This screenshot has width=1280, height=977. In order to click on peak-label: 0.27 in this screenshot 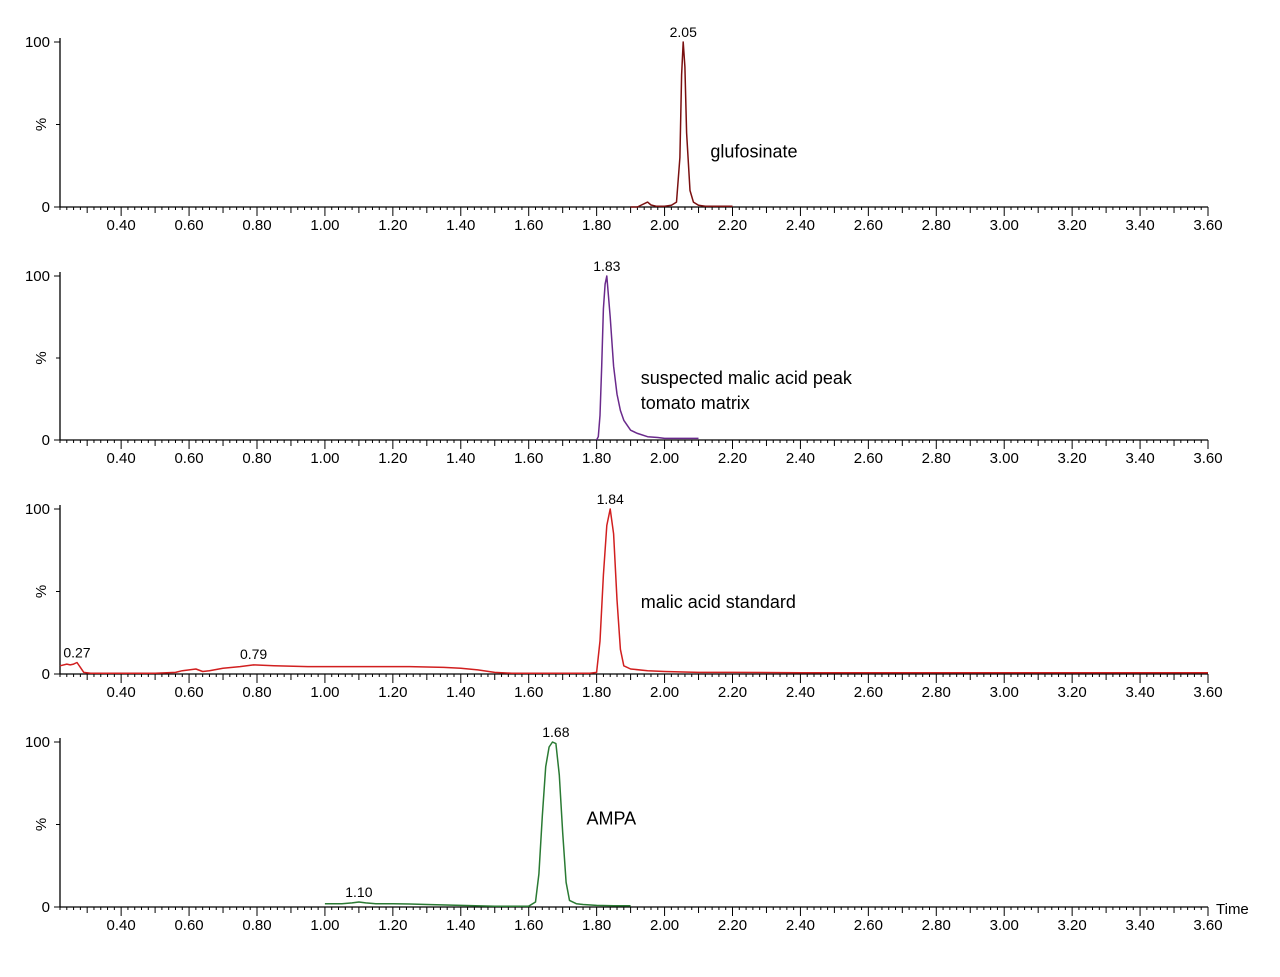, I will do `click(76, 652)`.